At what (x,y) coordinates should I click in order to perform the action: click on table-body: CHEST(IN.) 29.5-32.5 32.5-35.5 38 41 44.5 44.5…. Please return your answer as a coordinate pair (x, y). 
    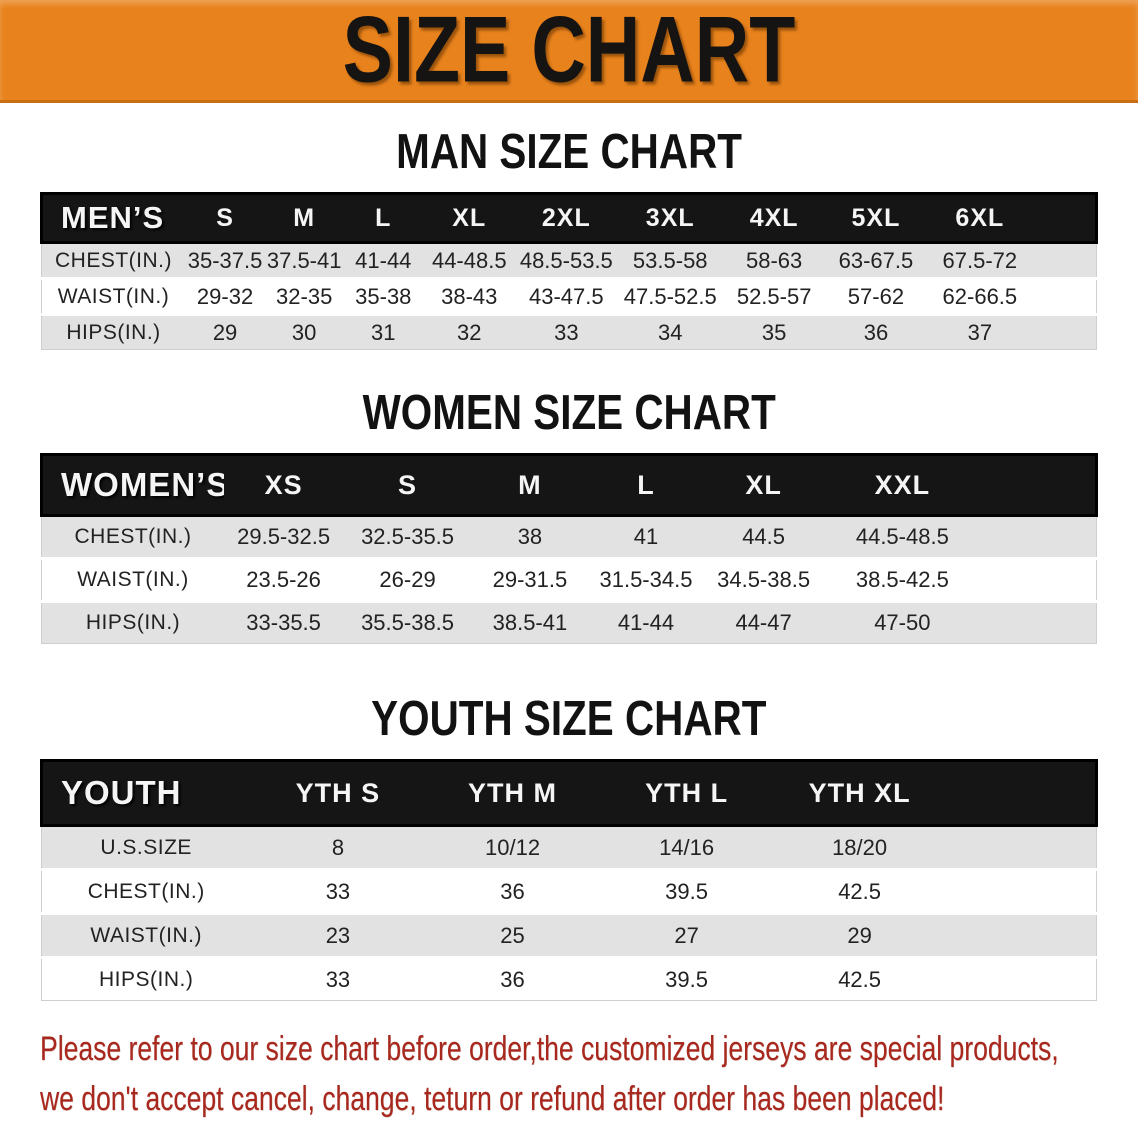
    Looking at the image, I should click on (569, 579).